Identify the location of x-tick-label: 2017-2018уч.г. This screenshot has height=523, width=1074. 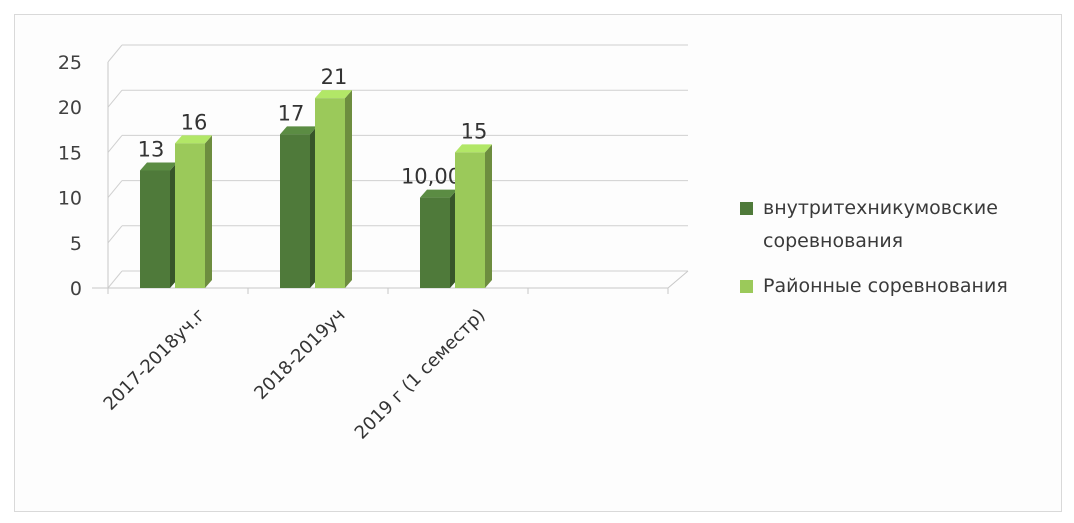
(155, 360).